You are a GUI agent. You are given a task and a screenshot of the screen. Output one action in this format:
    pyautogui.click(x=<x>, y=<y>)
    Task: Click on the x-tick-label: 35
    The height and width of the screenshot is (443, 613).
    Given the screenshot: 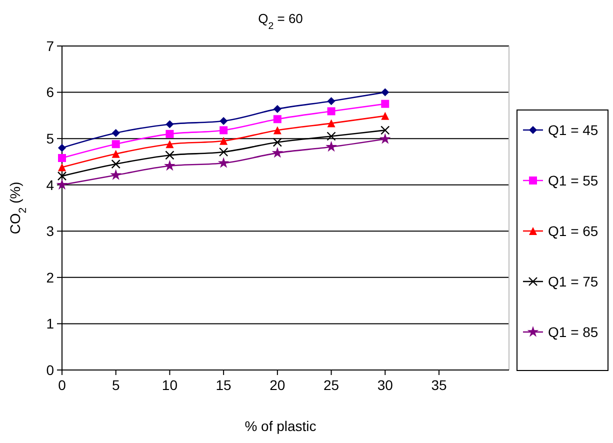 What is the action you would take?
    pyautogui.click(x=439, y=385)
    